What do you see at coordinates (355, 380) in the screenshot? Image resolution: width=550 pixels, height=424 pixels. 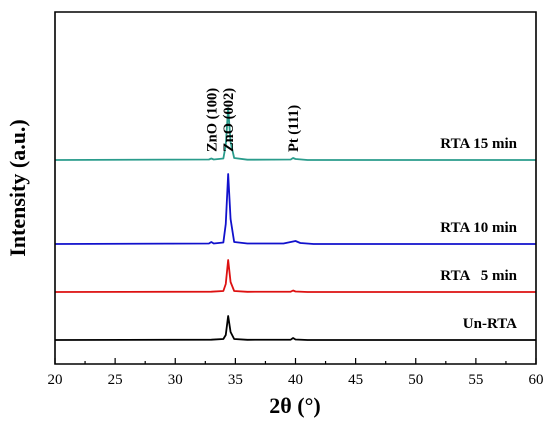 I see `x-tick-label: 45` at bounding box center [355, 380].